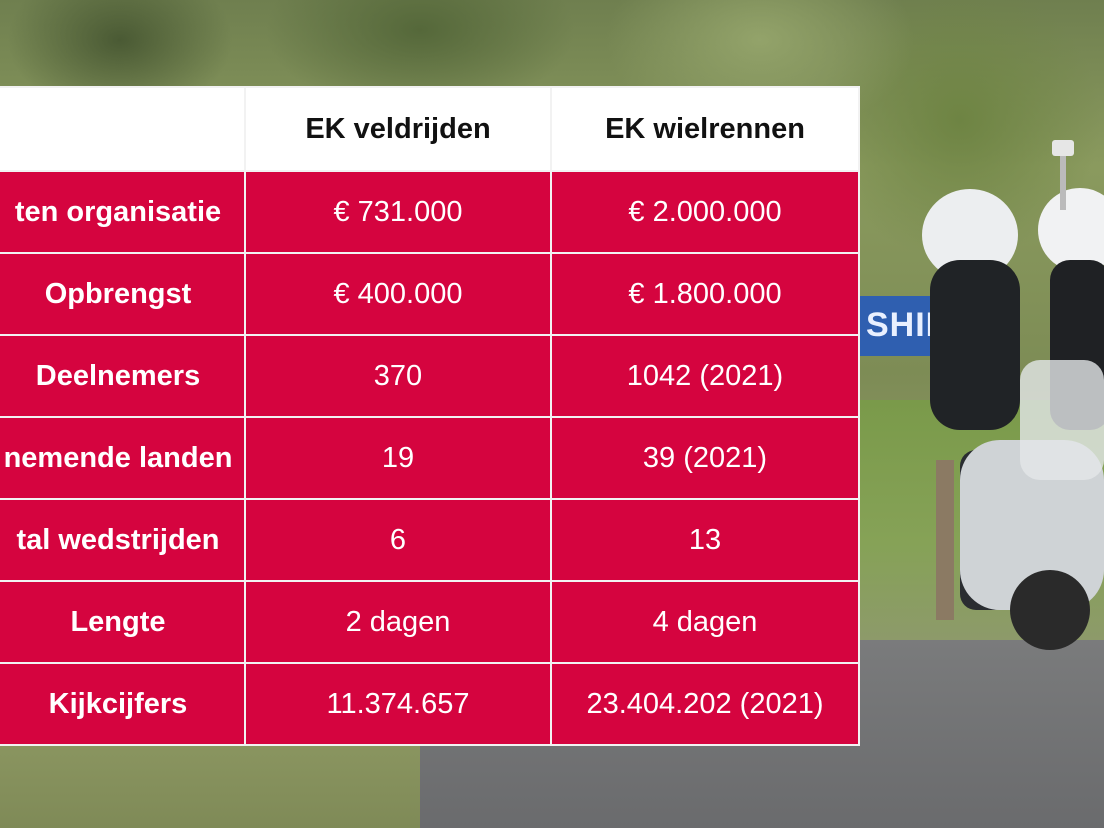 The width and height of the screenshot is (1104, 828). Describe the element at coordinates (705, 540) in the screenshot. I see `cell-wielrennen: 13` at that location.